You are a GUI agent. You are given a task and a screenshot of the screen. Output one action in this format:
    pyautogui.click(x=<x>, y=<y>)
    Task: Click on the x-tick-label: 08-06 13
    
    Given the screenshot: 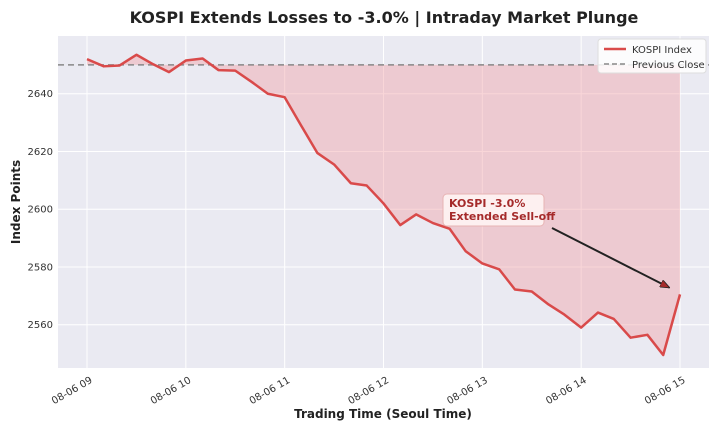 What is the action you would take?
    pyautogui.click(x=467, y=391)
    